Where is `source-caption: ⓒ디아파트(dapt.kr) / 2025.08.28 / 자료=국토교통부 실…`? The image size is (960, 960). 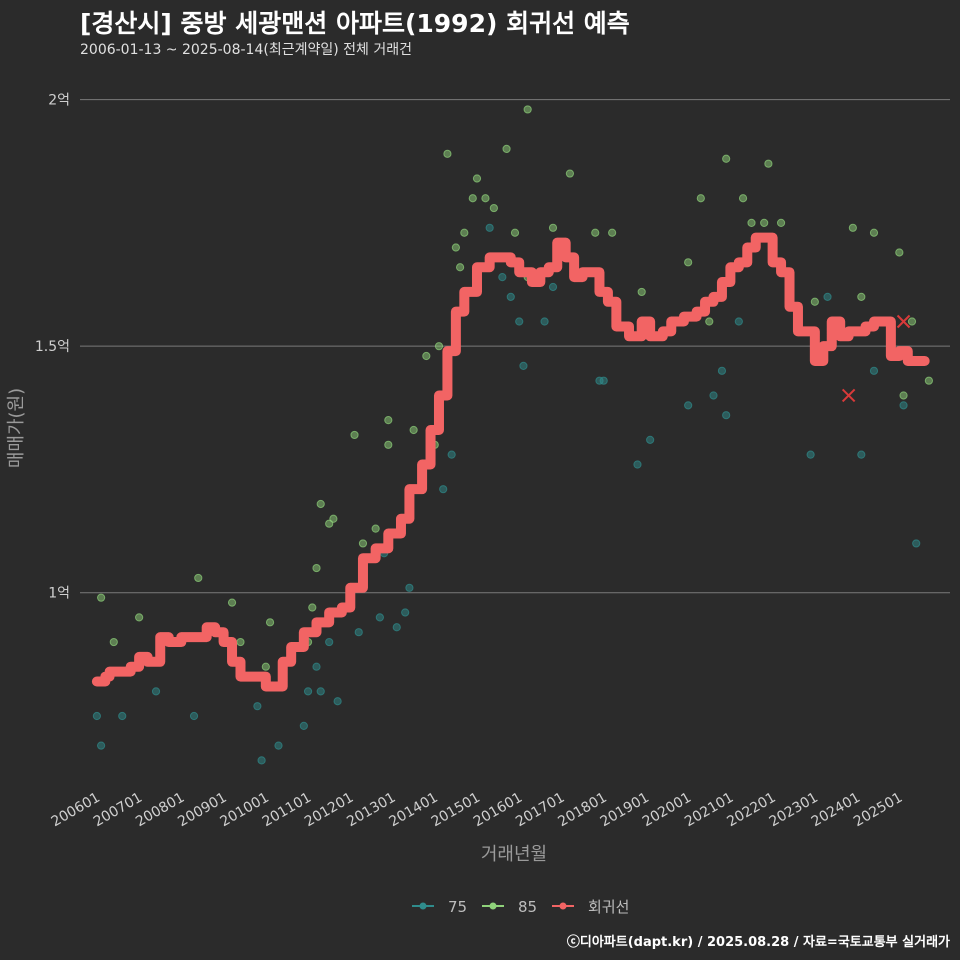
source-caption: ⓒ디아파트(dapt.kr) / 2025.08.28 / 자료=국토교통부 실… is located at coordinates (758, 942).